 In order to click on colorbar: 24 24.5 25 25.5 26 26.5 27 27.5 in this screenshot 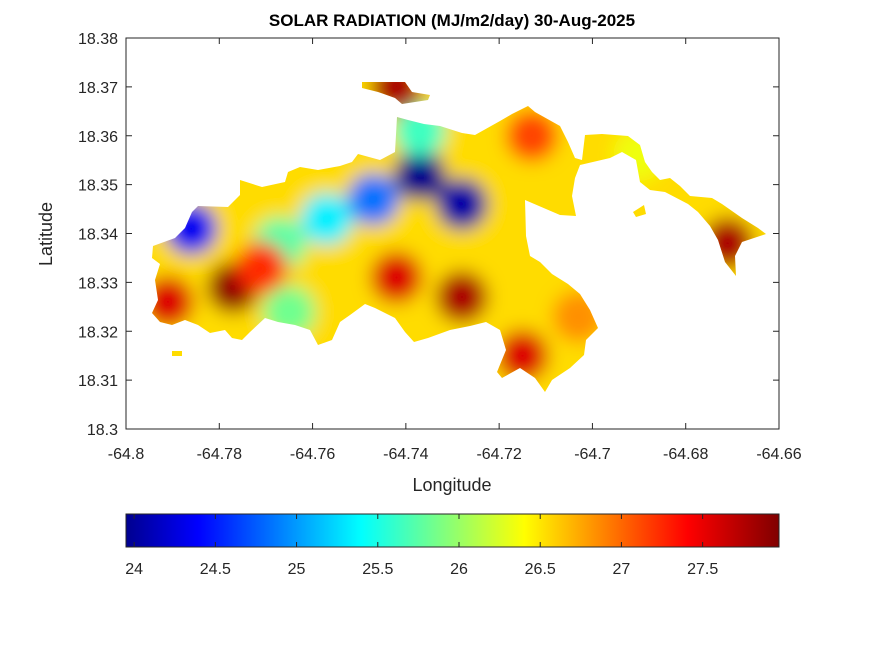, I will do `click(452, 545)`.